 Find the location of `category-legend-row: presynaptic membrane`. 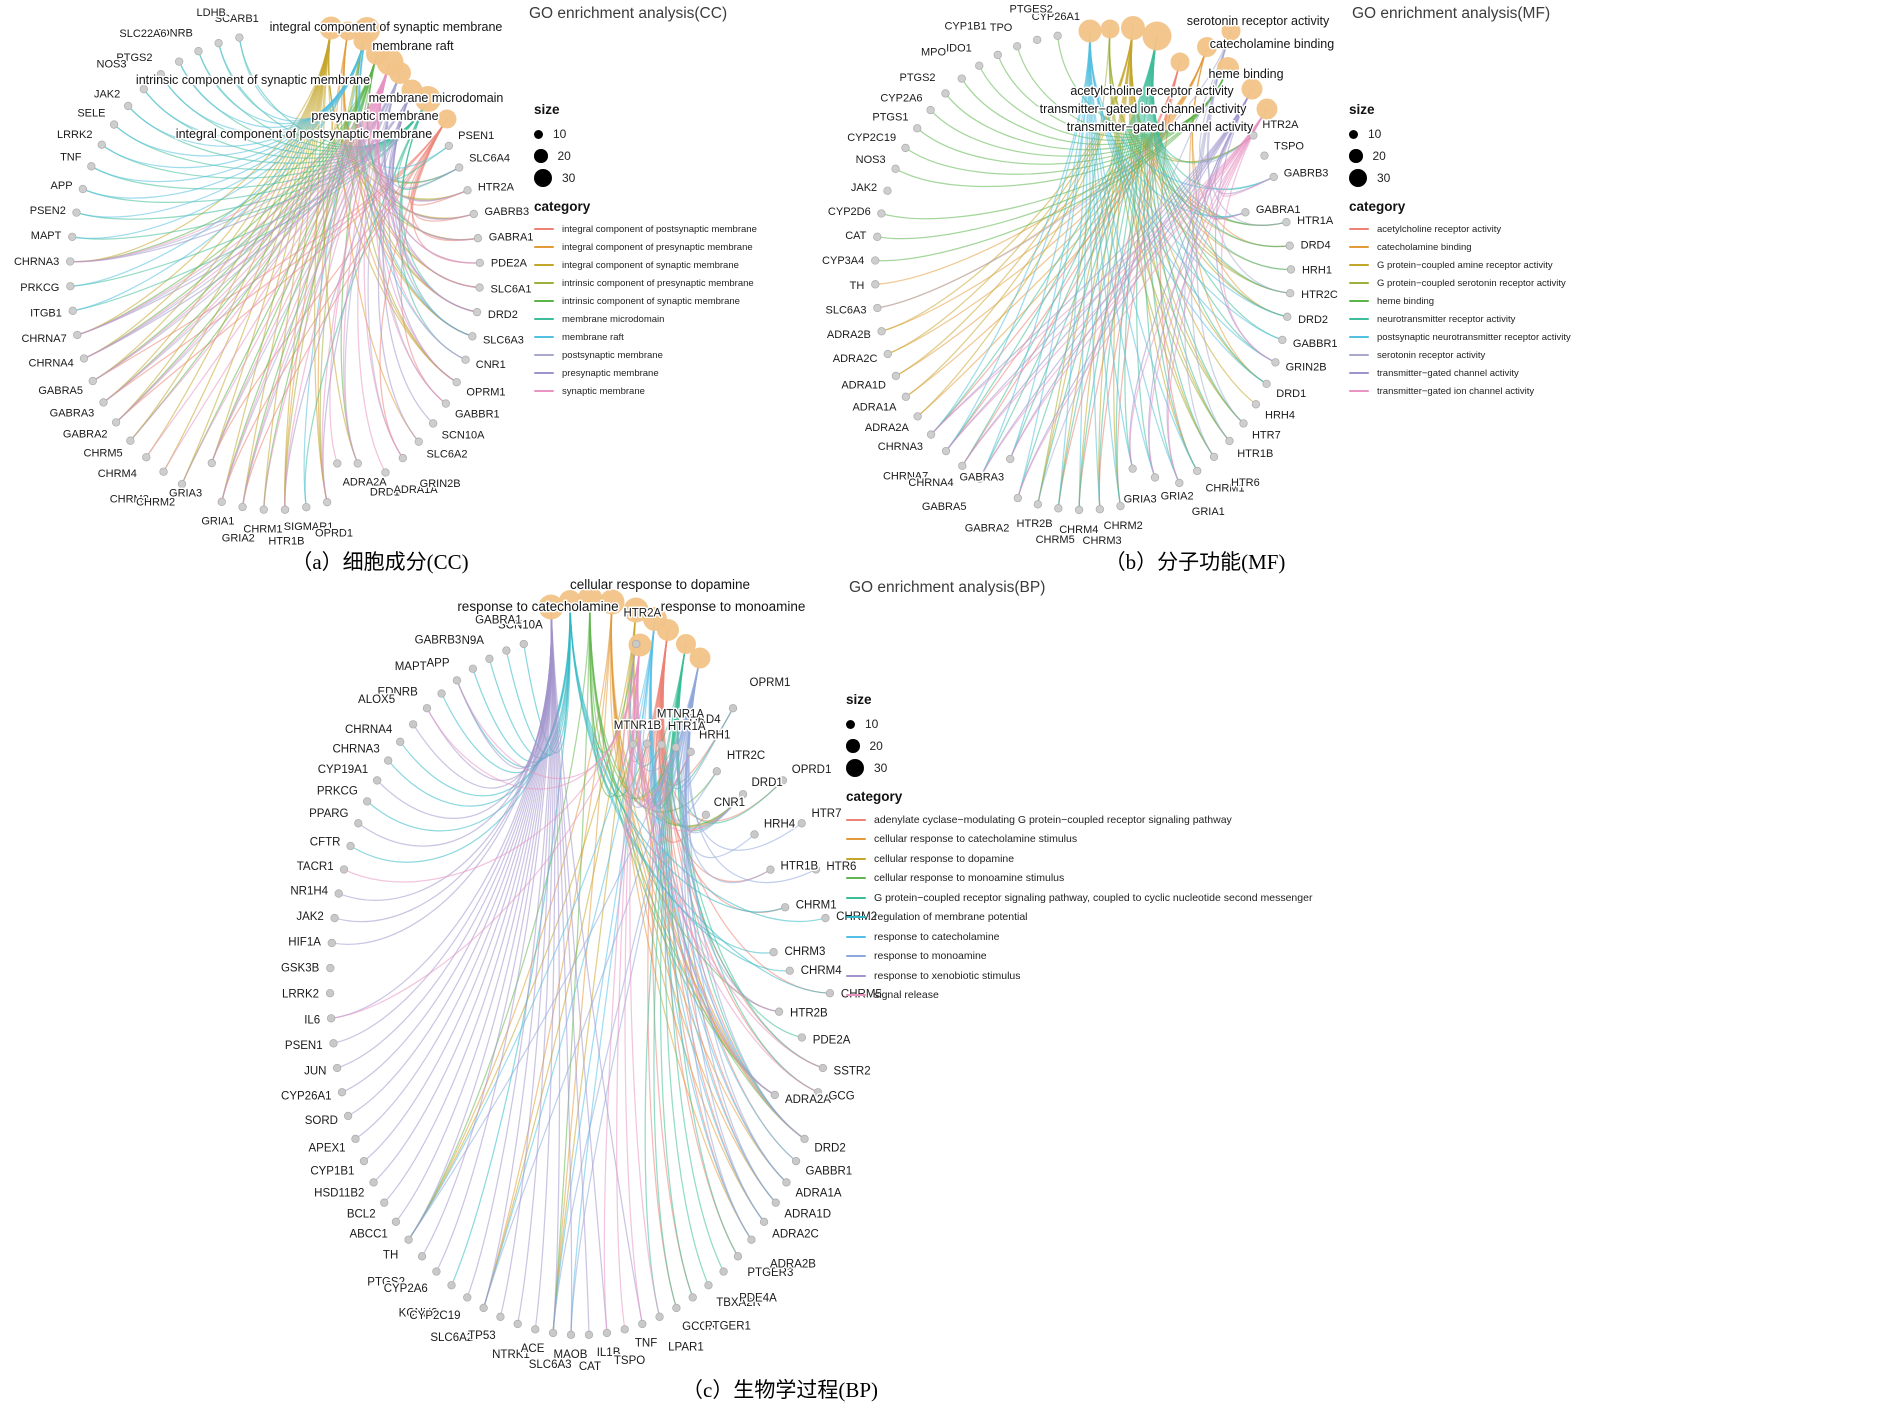

category-legend-row: presynaptic membrane is located at coordinates (645, 373).